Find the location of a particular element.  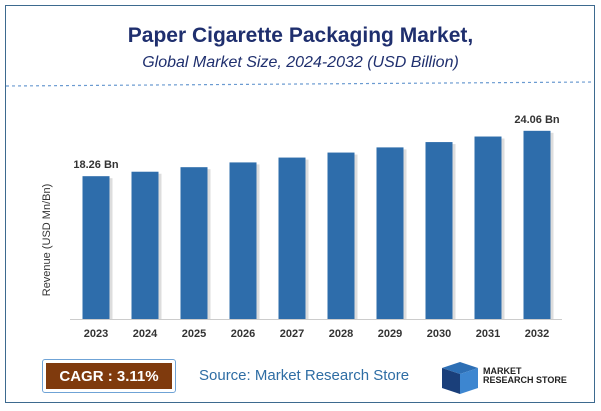

divider-line is located at coordinates (300, 84).